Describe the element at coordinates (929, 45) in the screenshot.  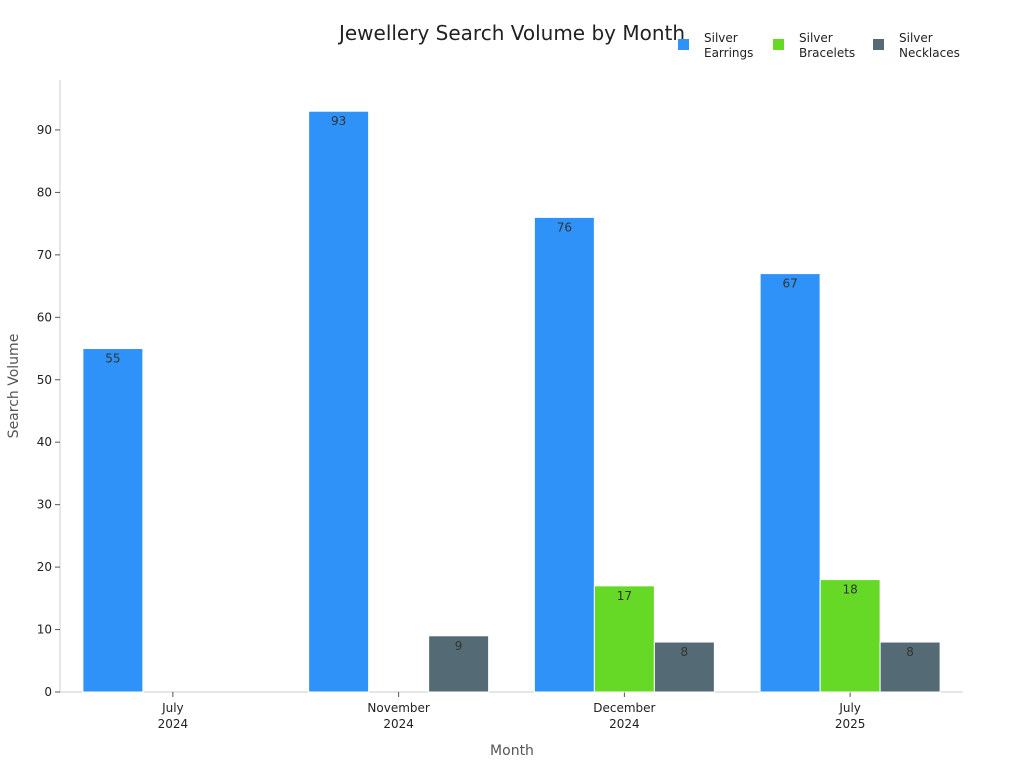
I see `legend-label: Silver Necklaces` at that location.